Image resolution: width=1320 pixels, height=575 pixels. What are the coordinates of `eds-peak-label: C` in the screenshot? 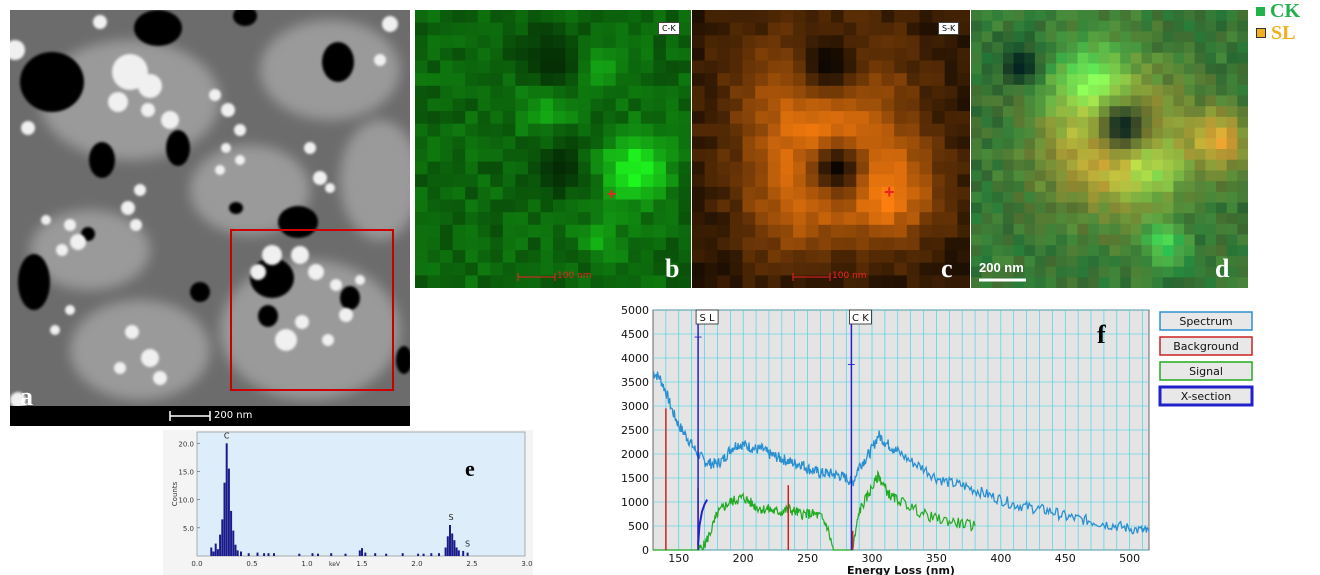 It's located at (227, 435).